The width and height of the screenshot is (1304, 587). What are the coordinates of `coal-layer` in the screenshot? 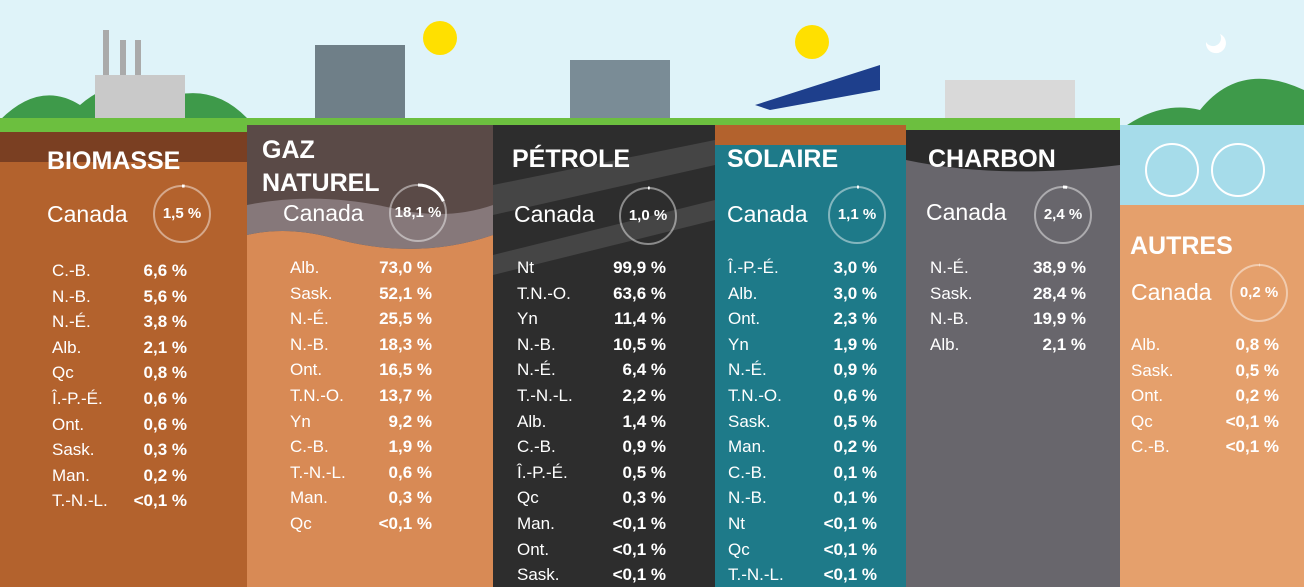 It's located at (1013, 151).